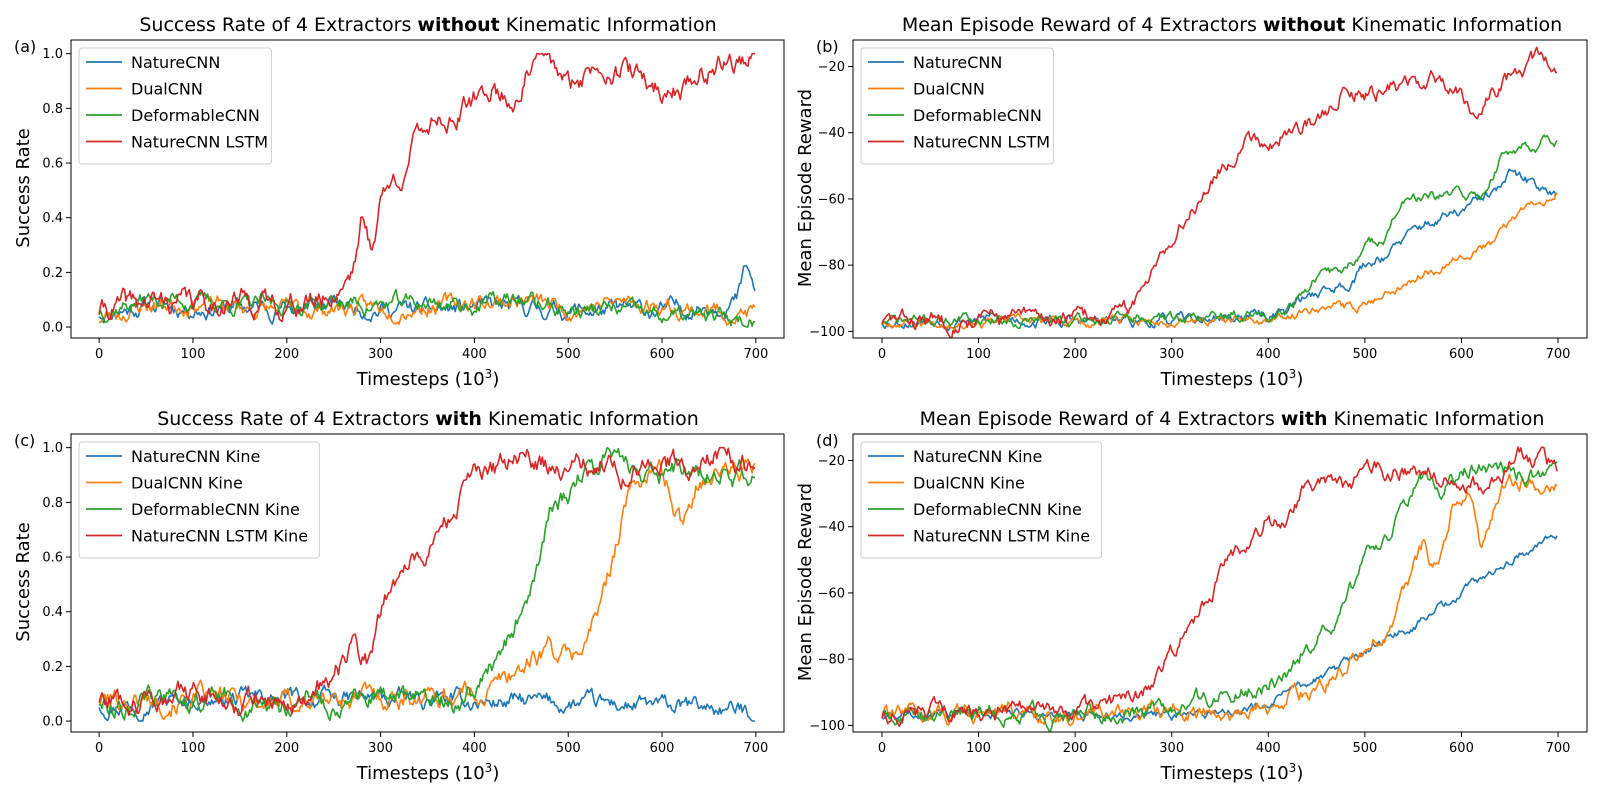 The image size is (1600, 800). I want to click on legend-label: NatureCNN, so click(175, 62).